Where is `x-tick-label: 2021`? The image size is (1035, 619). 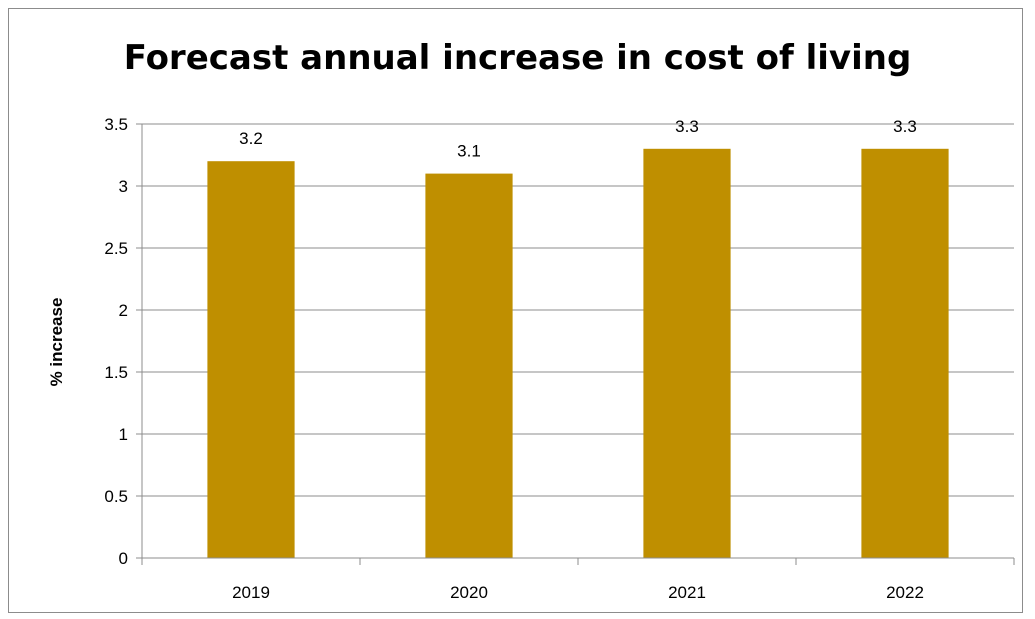 x-tick-label: 2021 is located at coordinates (687, 592).